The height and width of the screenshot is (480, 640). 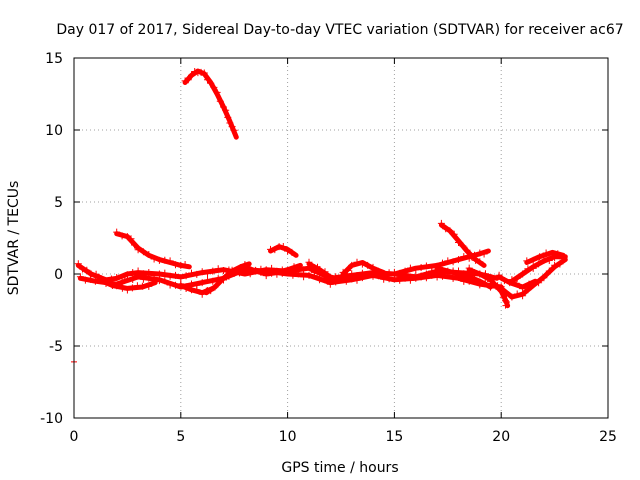 What do you see at coordinates (14, 238) in the screenshot?
I see `y-axis-label: SDTVAR / TECUs` at bounding box center [14, 238].